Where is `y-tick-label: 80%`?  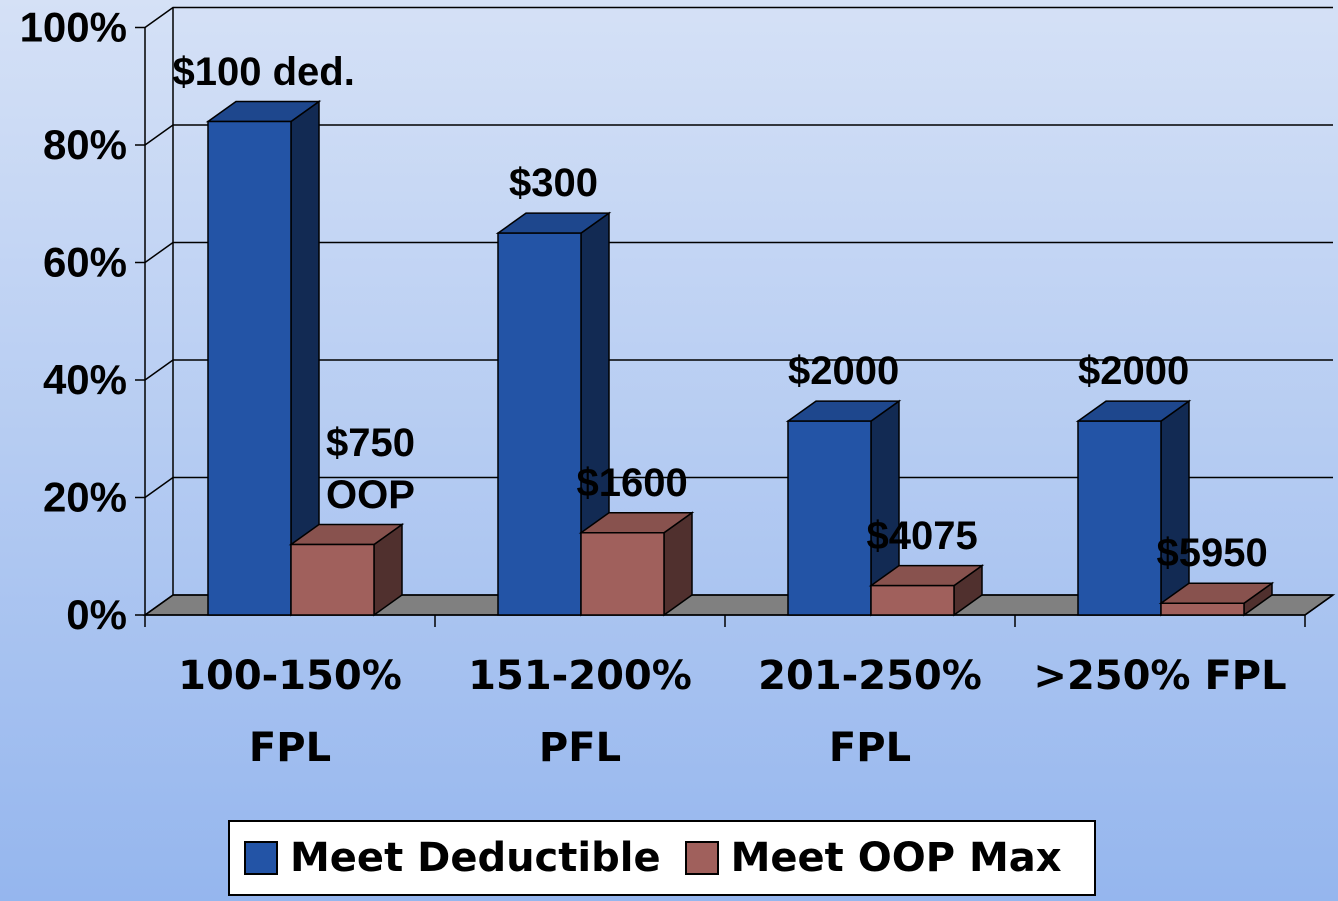 y-tick-label: 80% is located at coordinates (85, 144).